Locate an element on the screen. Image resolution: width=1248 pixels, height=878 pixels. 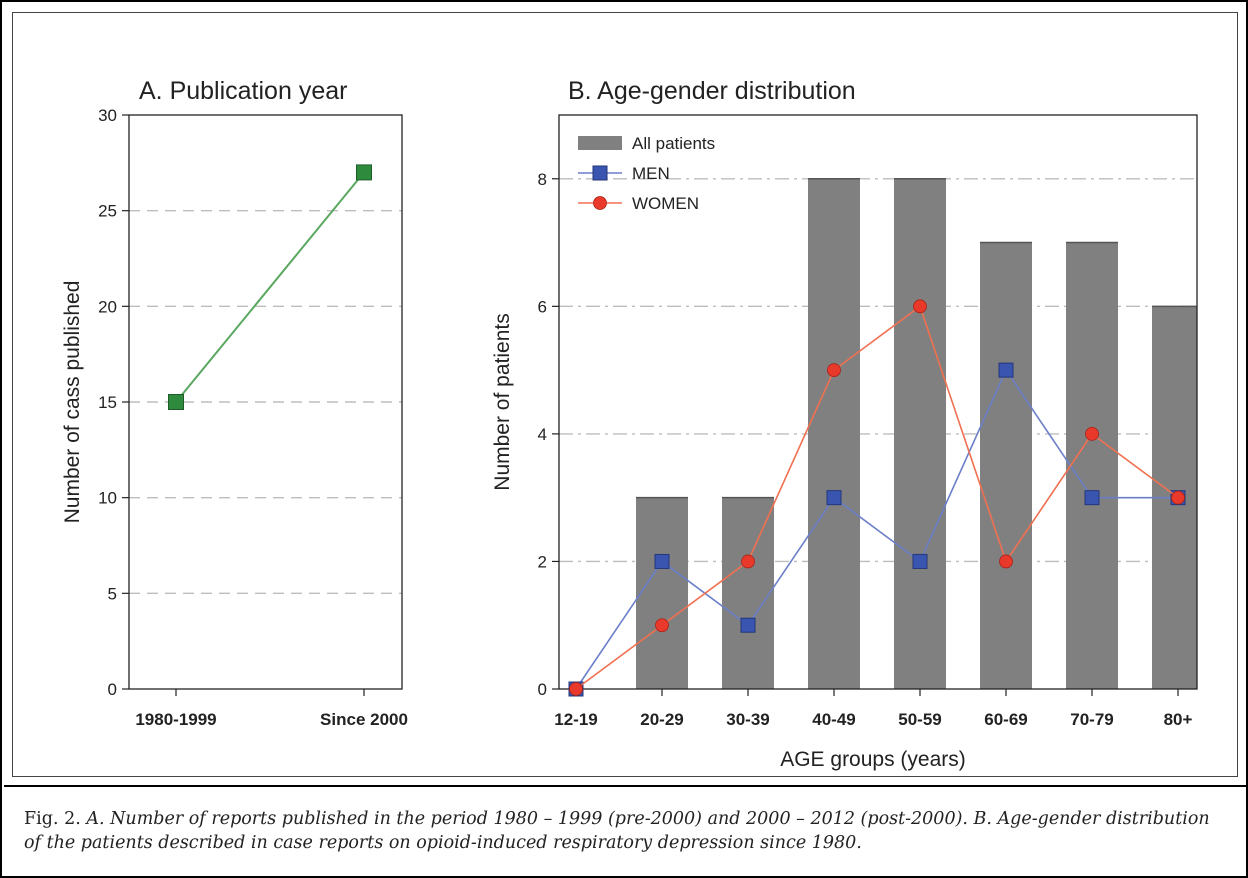
panel-a-ytick-label: 0 is located at coordinates (112, 689).